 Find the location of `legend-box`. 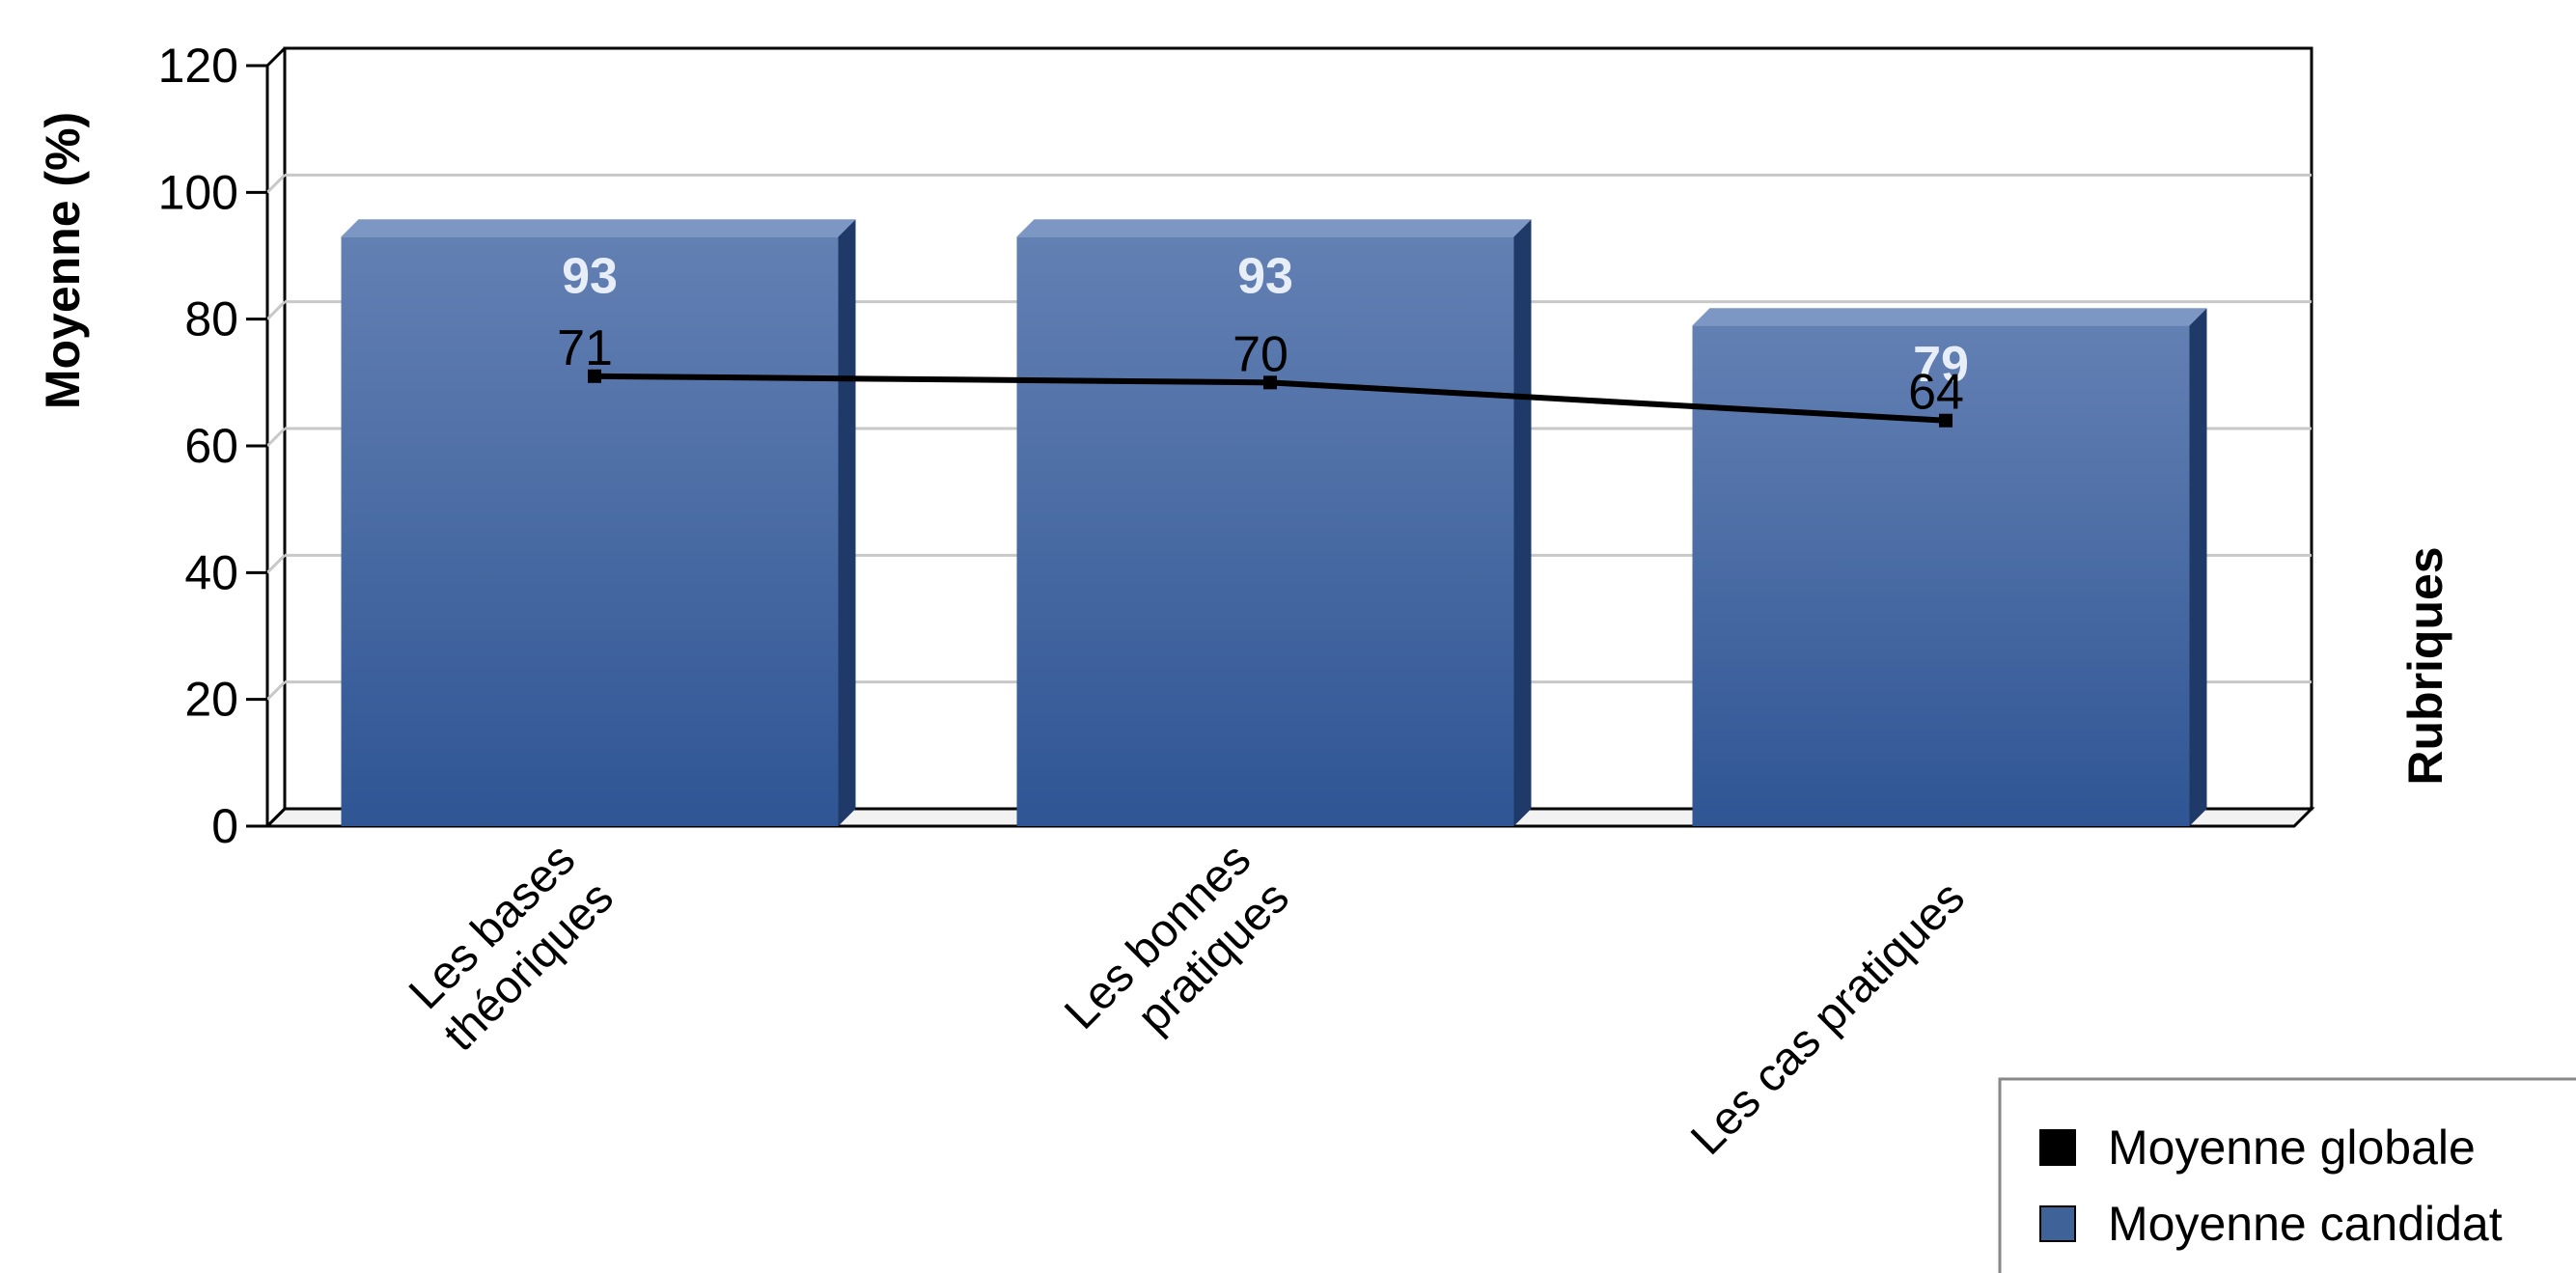

legend-box is located at coordinates (2287, 1175).